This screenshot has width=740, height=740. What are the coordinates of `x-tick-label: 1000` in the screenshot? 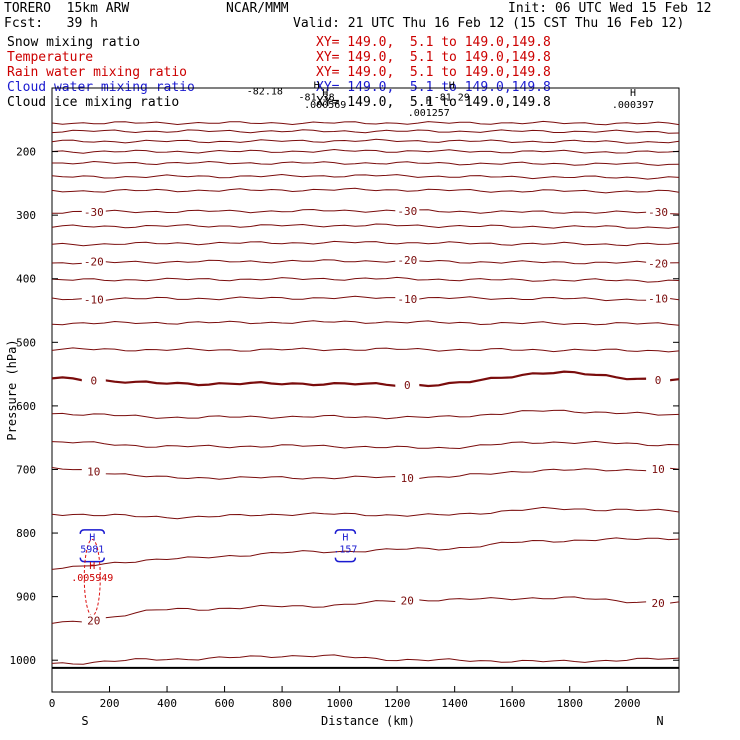 It's located at (339, 703).